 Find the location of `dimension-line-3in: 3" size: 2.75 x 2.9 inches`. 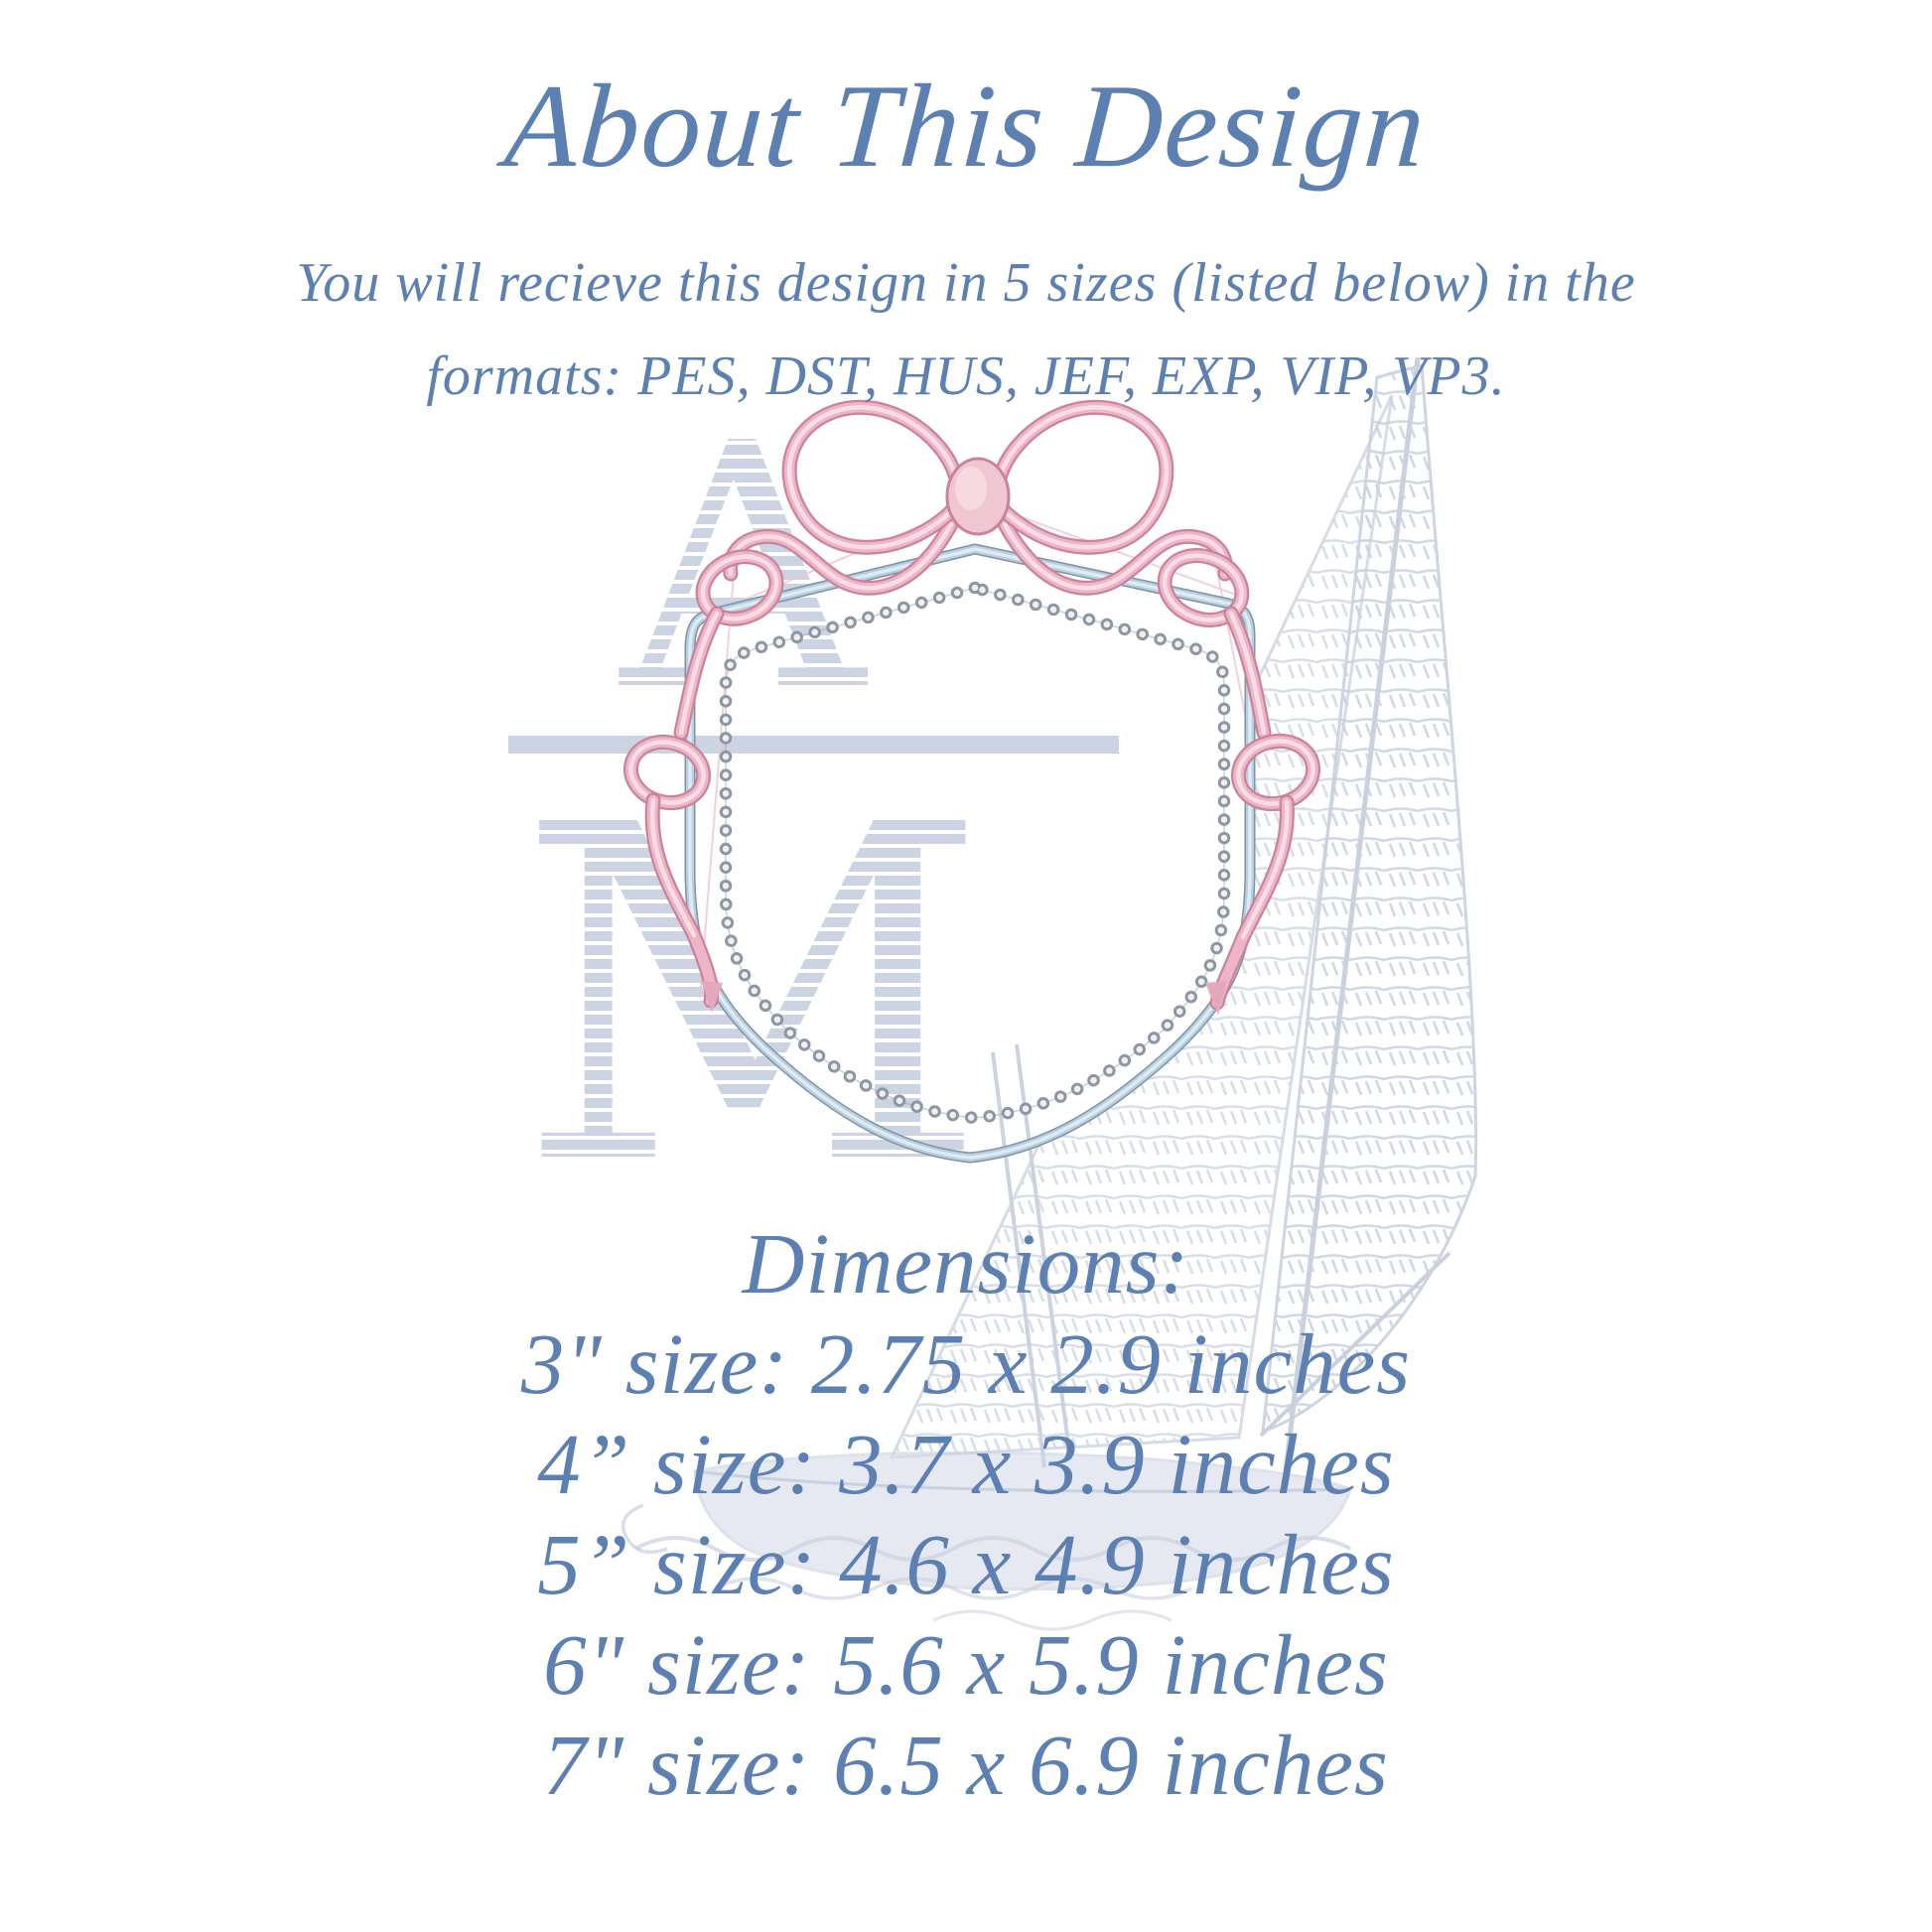

dimension-line-3in: 3" size: 2.75 x 2.9 inches is located at coordinates (966, 1363).